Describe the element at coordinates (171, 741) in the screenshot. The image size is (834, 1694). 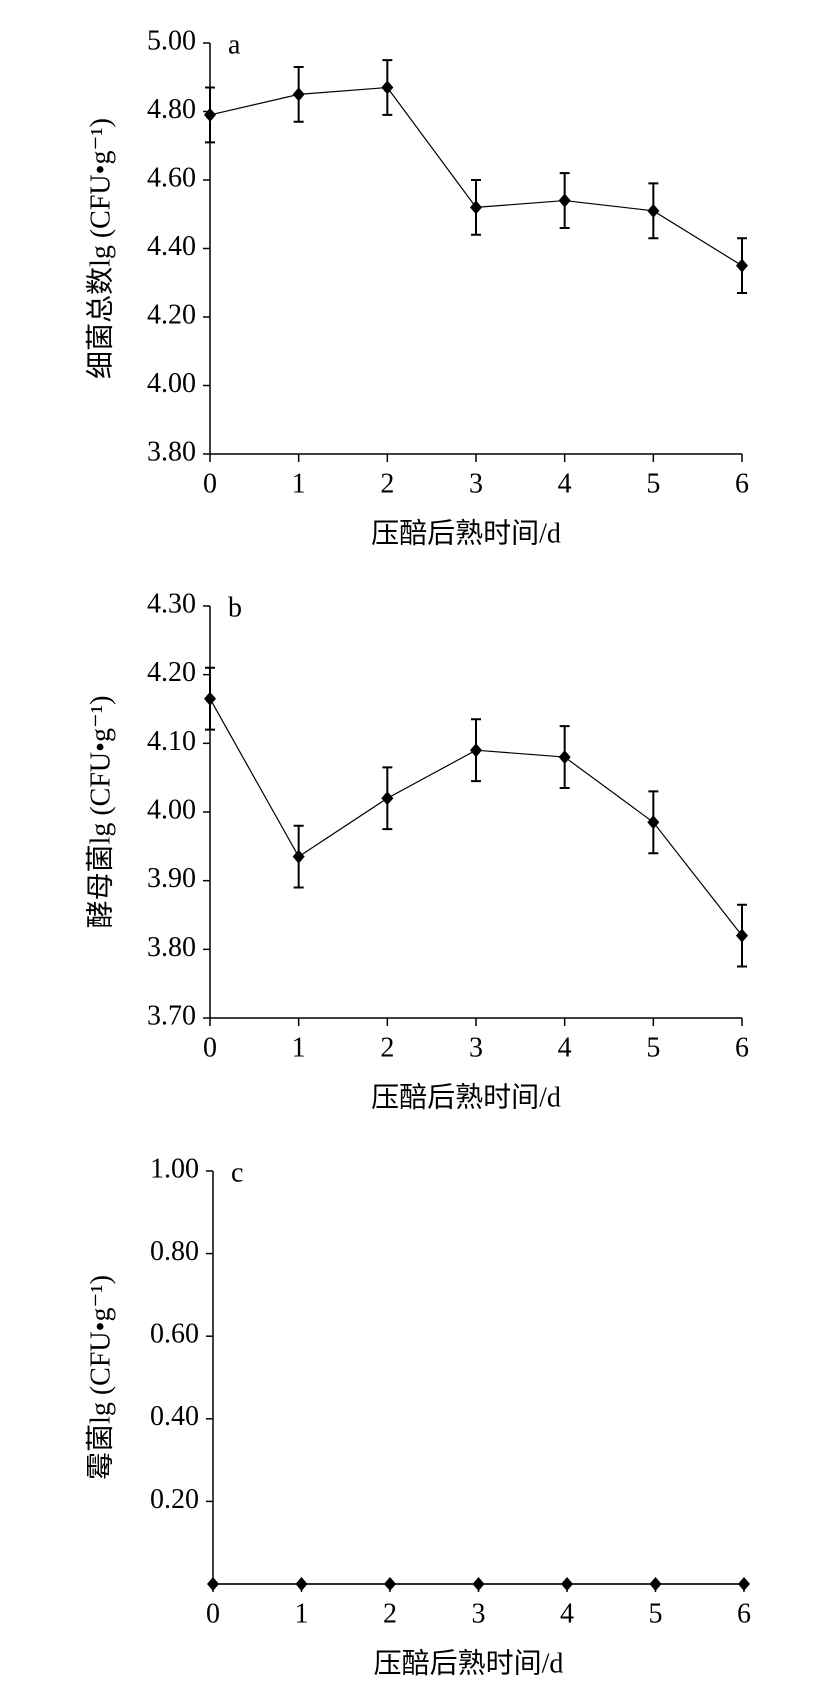
I see `y-tick-label: 4.10` at that location.